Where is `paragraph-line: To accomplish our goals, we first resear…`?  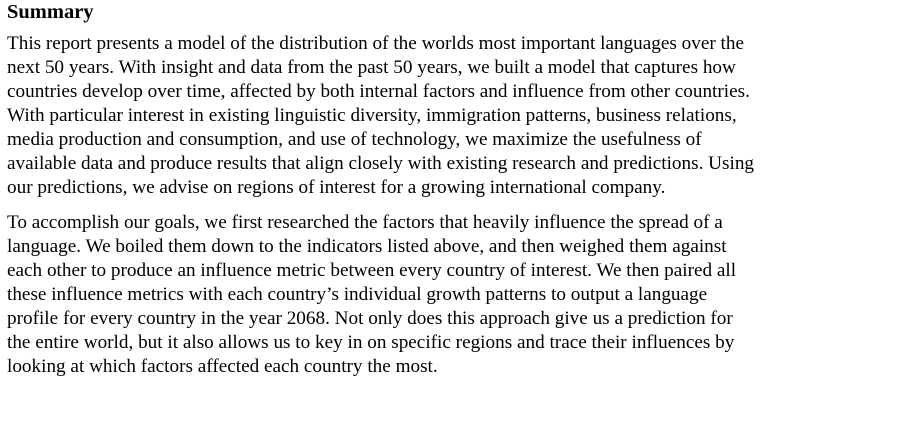 paragraph-line: To accomplish our goals, we first resear… is located at coordinates (365, 222).